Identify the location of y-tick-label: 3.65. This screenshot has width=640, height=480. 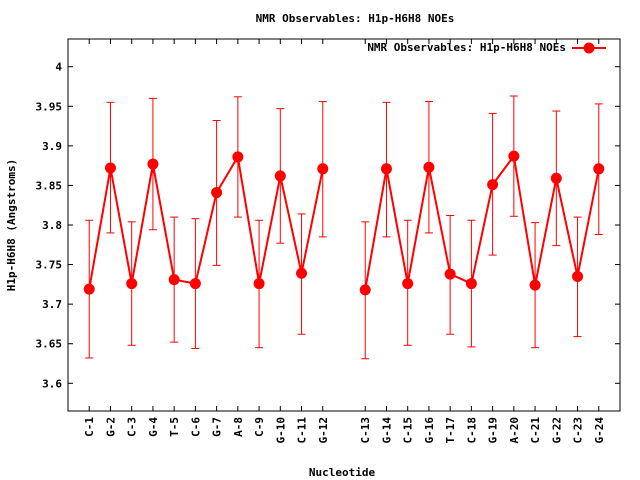
(49, 344).